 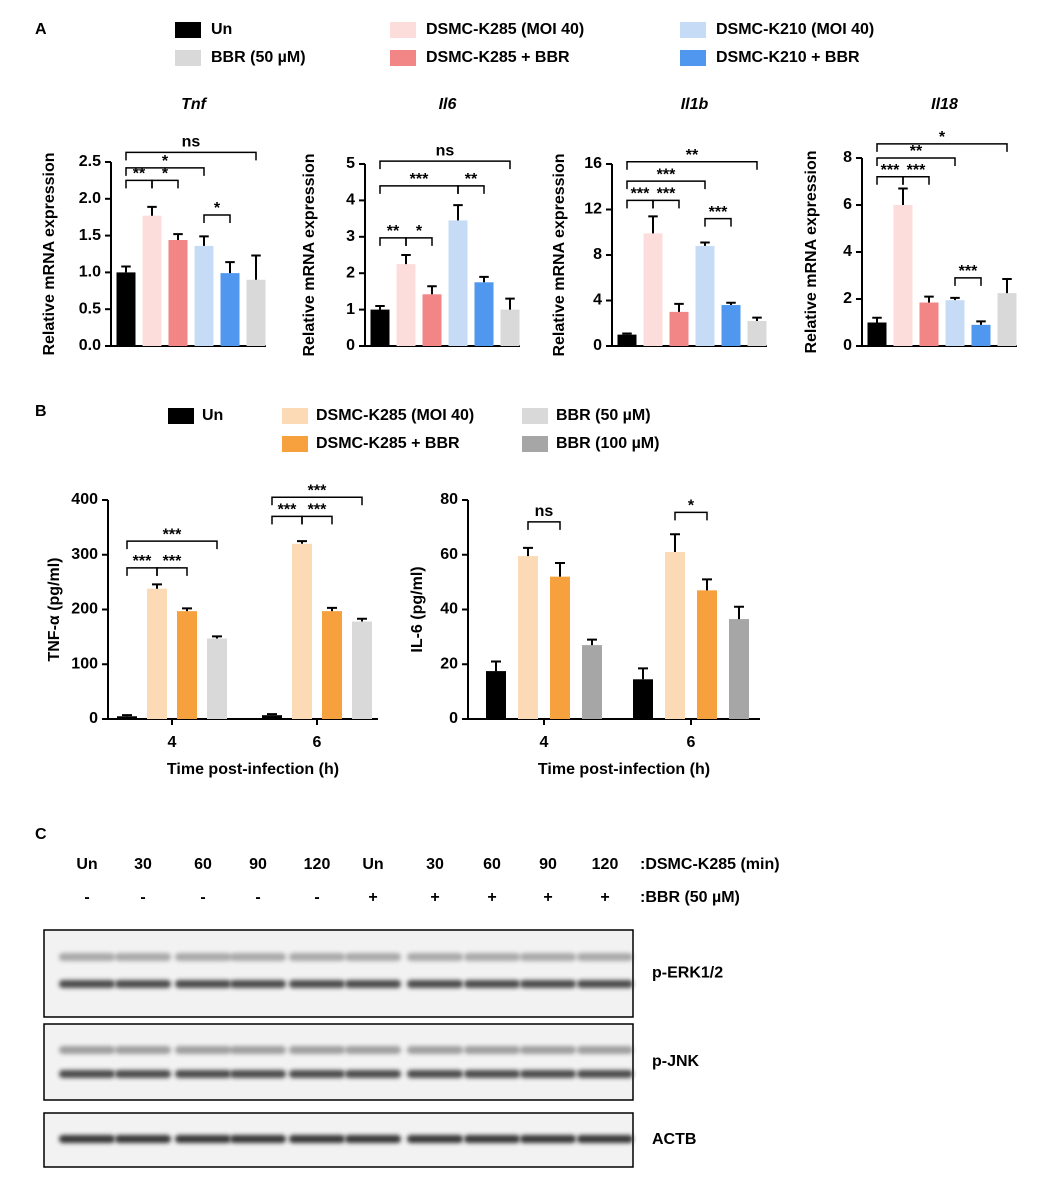 What do you see at coordinates (194, 104) in the screenshot?
I see `chart-title: Tnf` at bounding box center [194, 104].